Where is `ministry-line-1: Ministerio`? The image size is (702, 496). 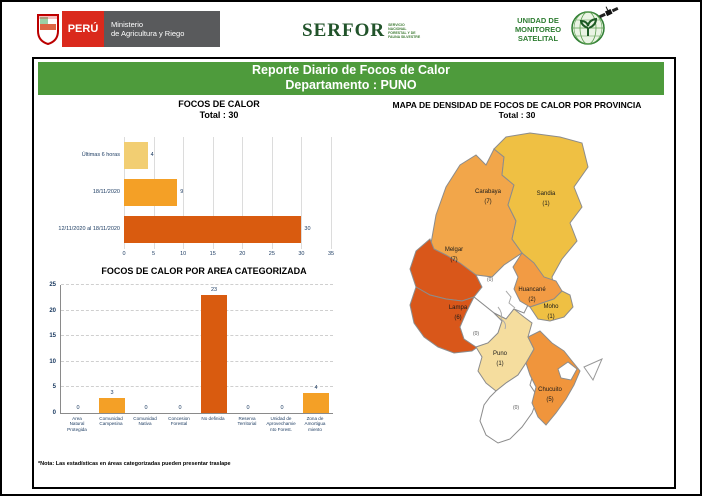 ministry-line-1: Ministerio is located at coordinates (127, 24).